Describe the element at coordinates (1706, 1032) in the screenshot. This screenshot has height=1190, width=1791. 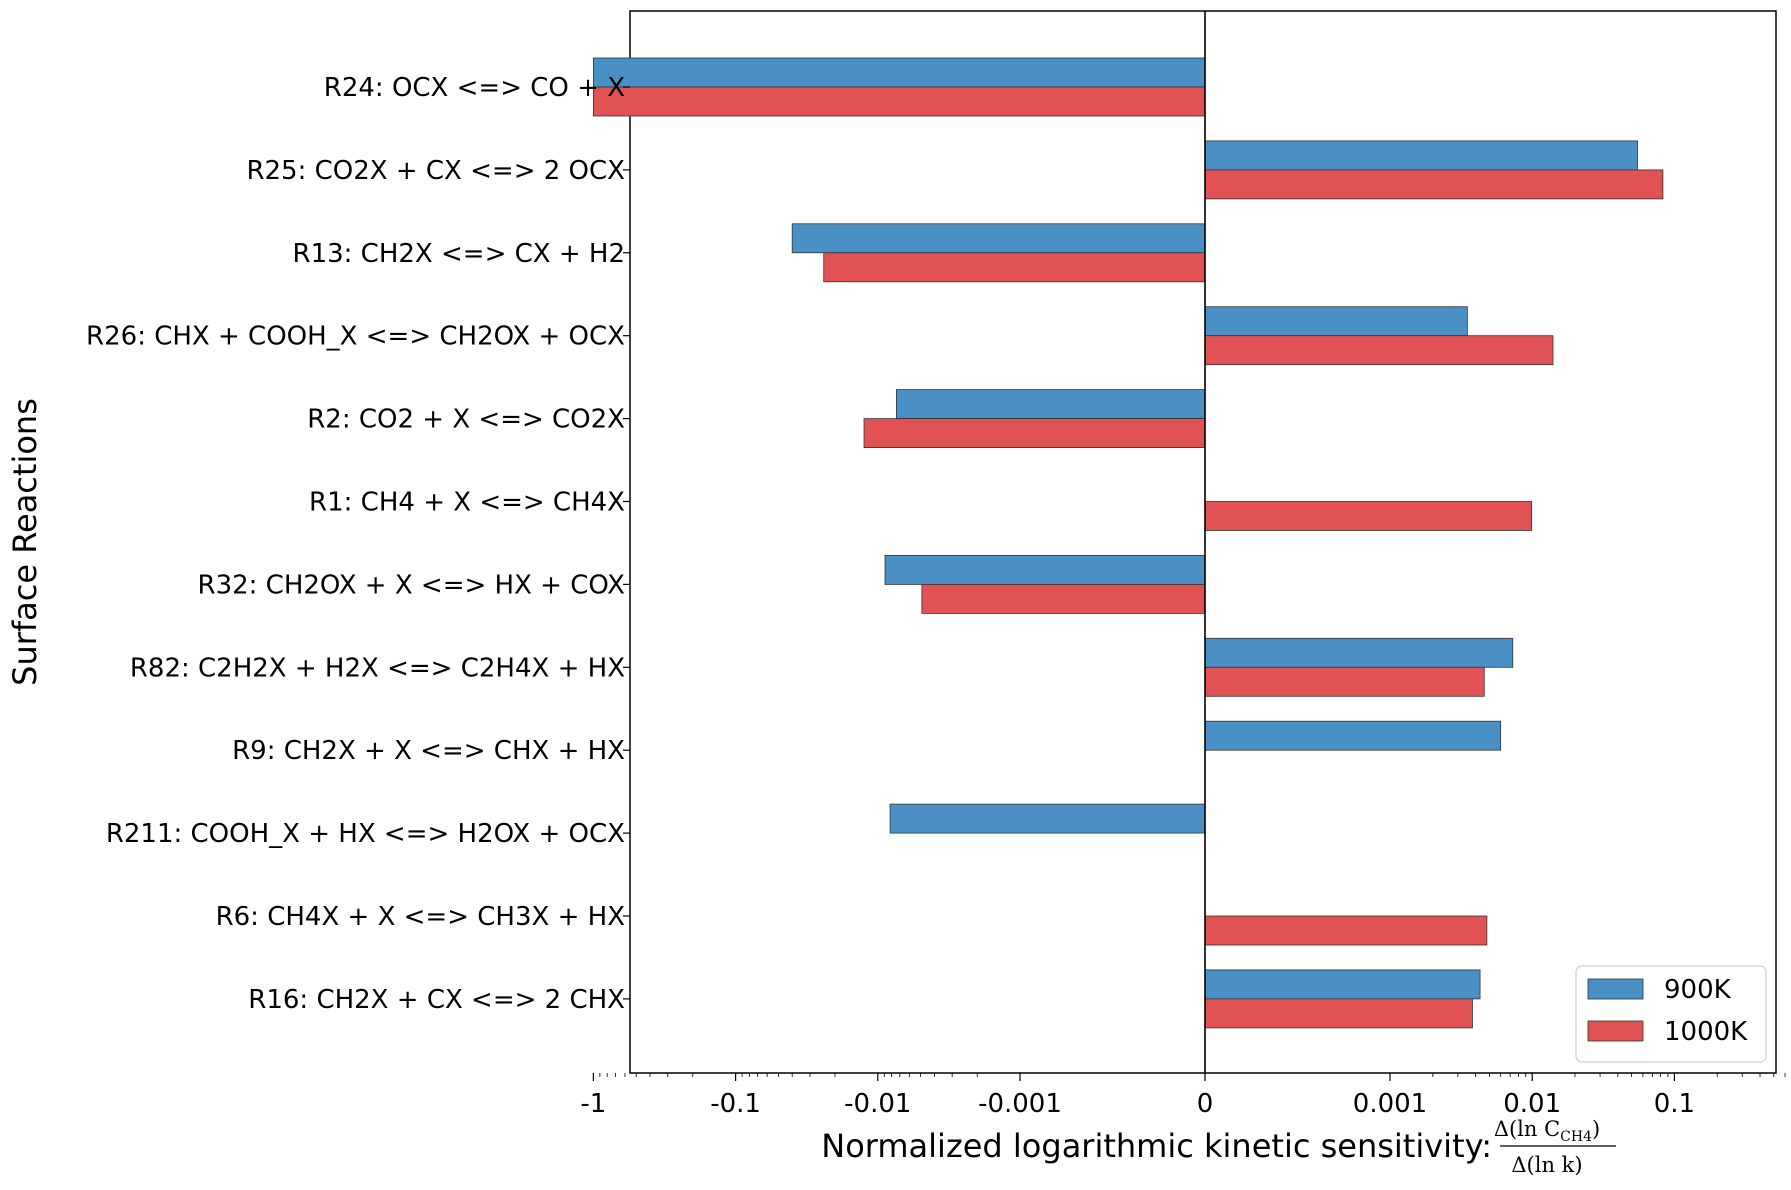
I see `legend-label-1000k: 1000K` at that location.